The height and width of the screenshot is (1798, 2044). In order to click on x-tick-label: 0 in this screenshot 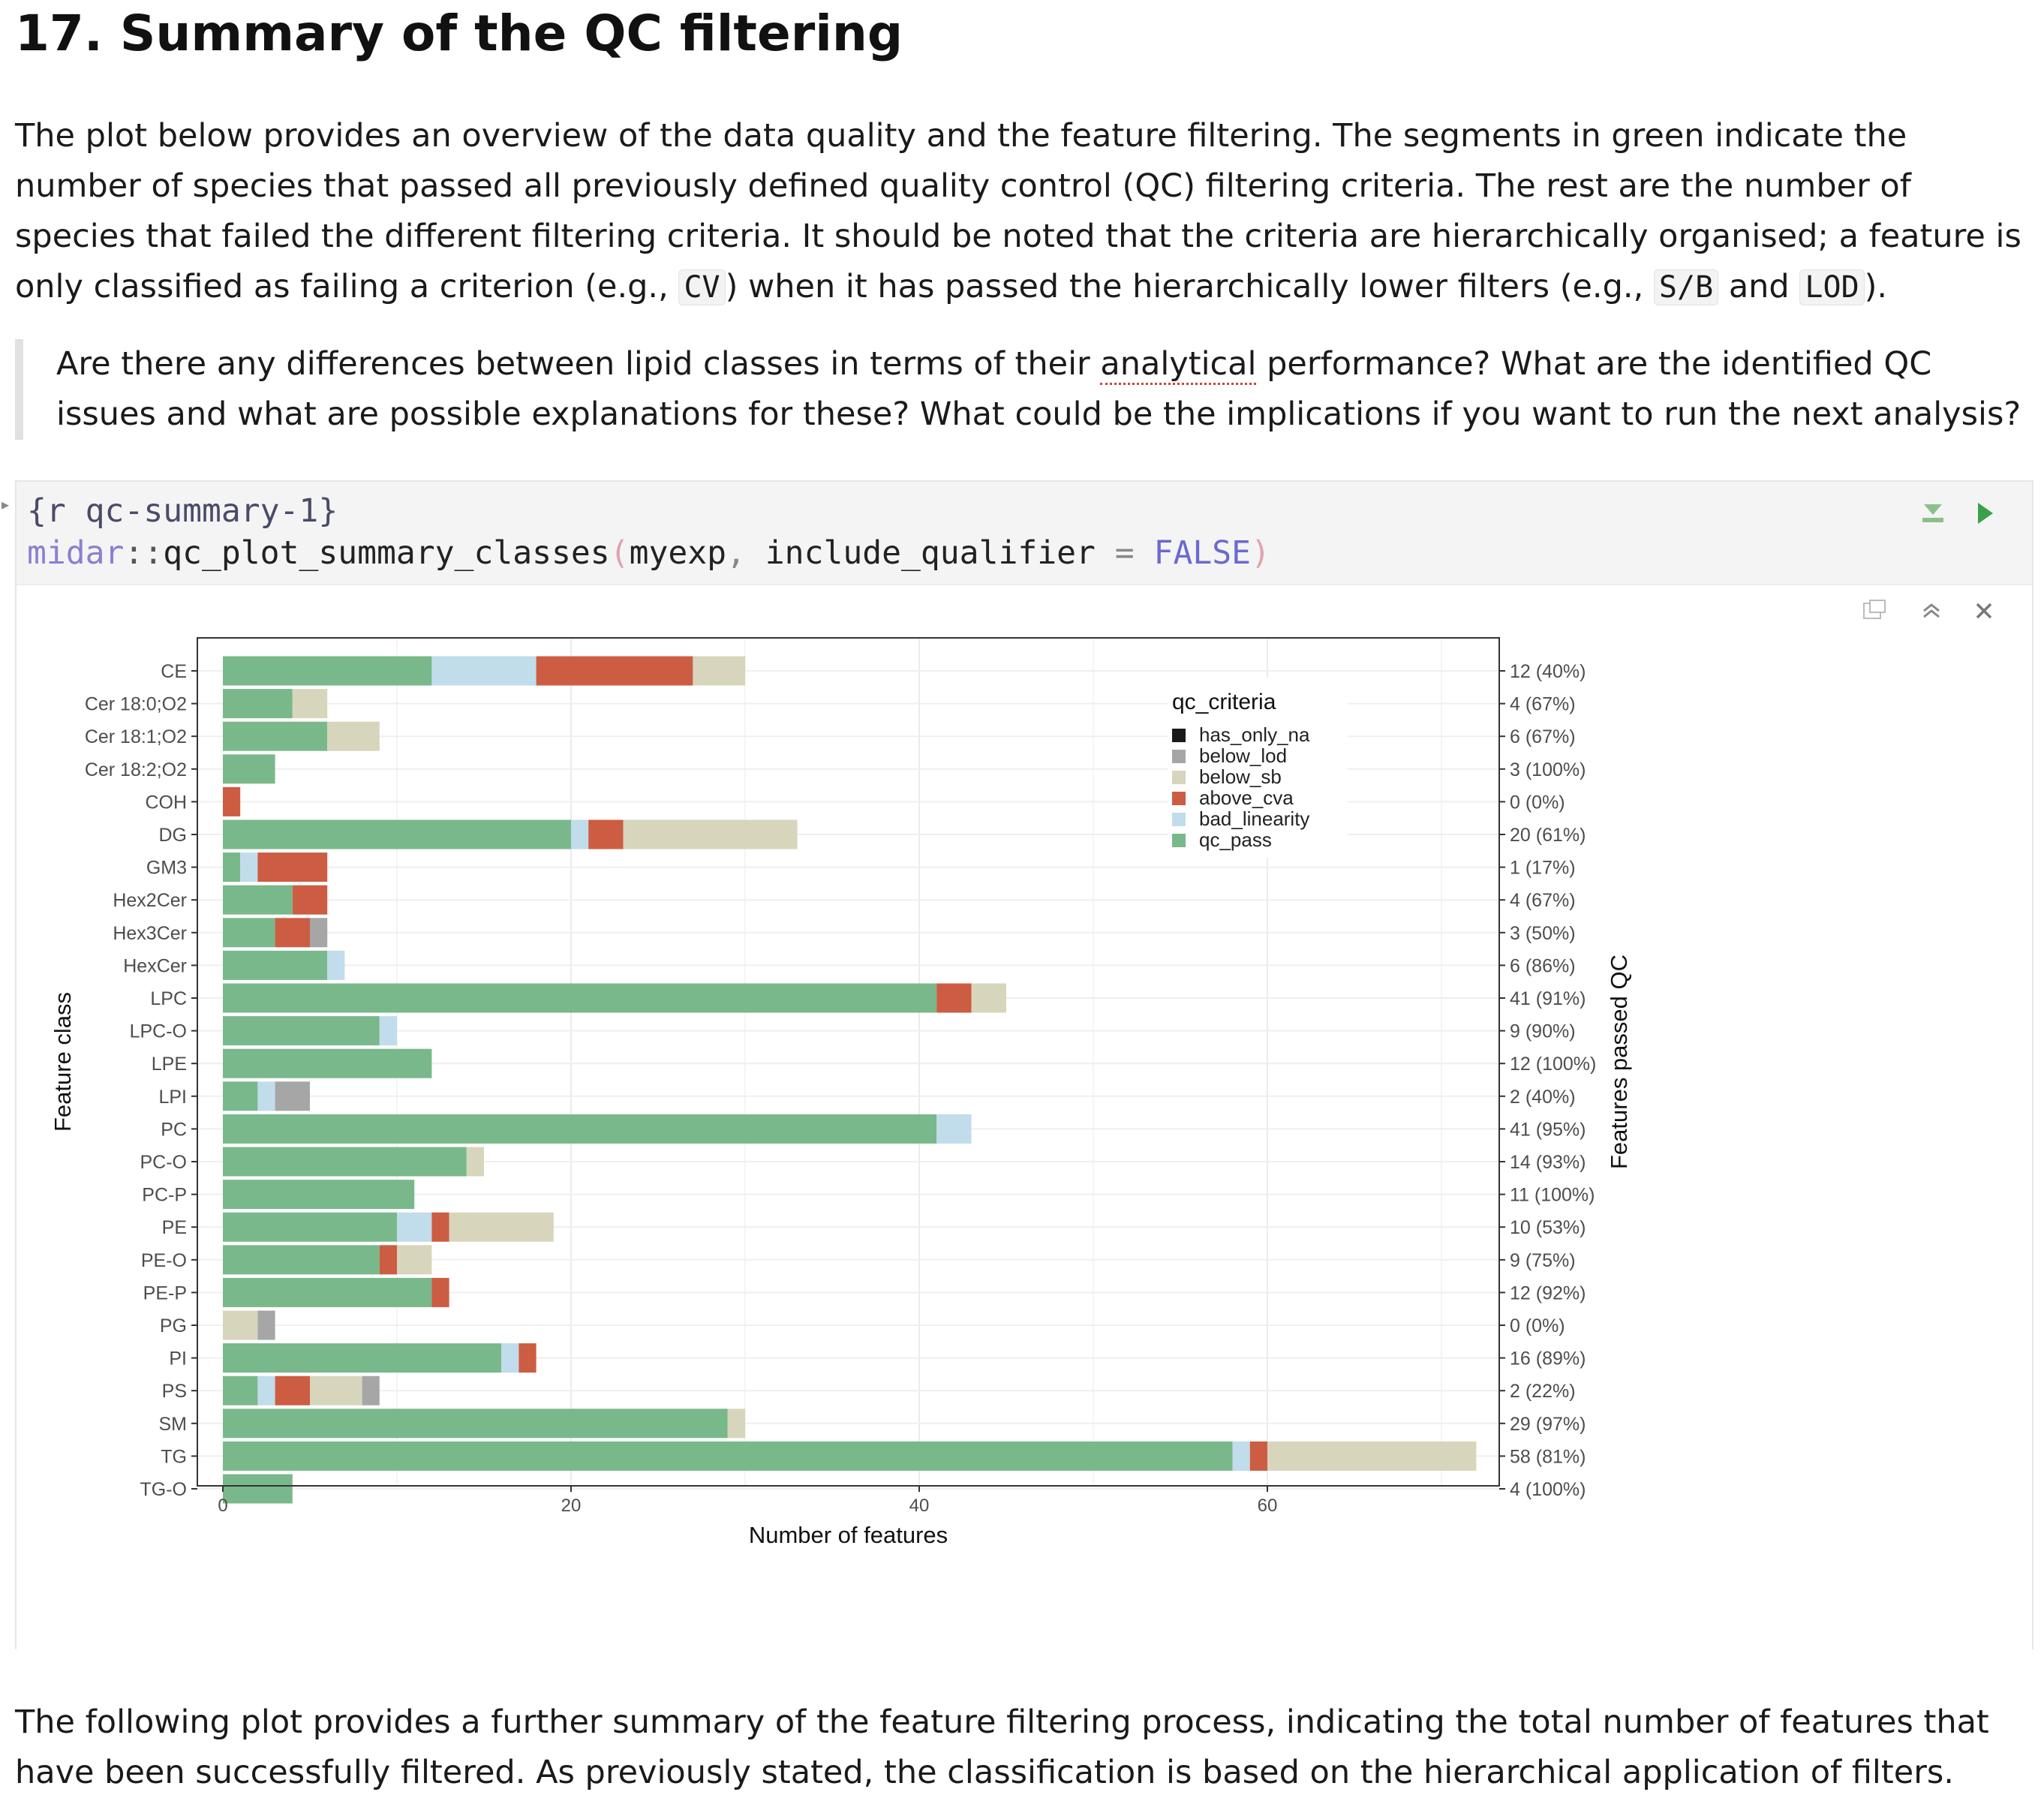, I will do `click(222, 1506)`.